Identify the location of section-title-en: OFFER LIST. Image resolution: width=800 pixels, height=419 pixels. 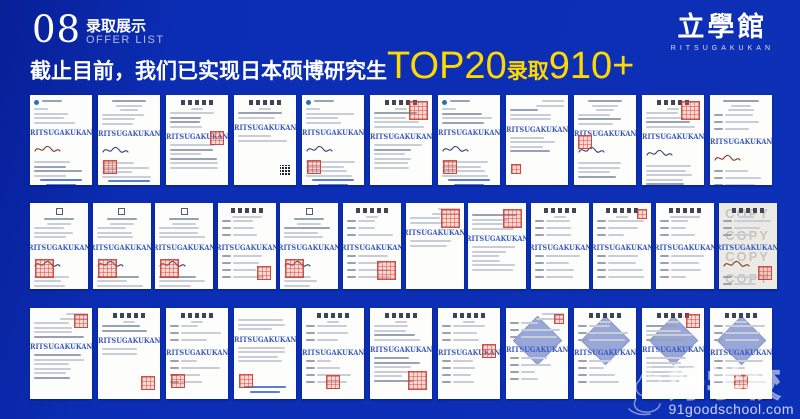
(125, 40).